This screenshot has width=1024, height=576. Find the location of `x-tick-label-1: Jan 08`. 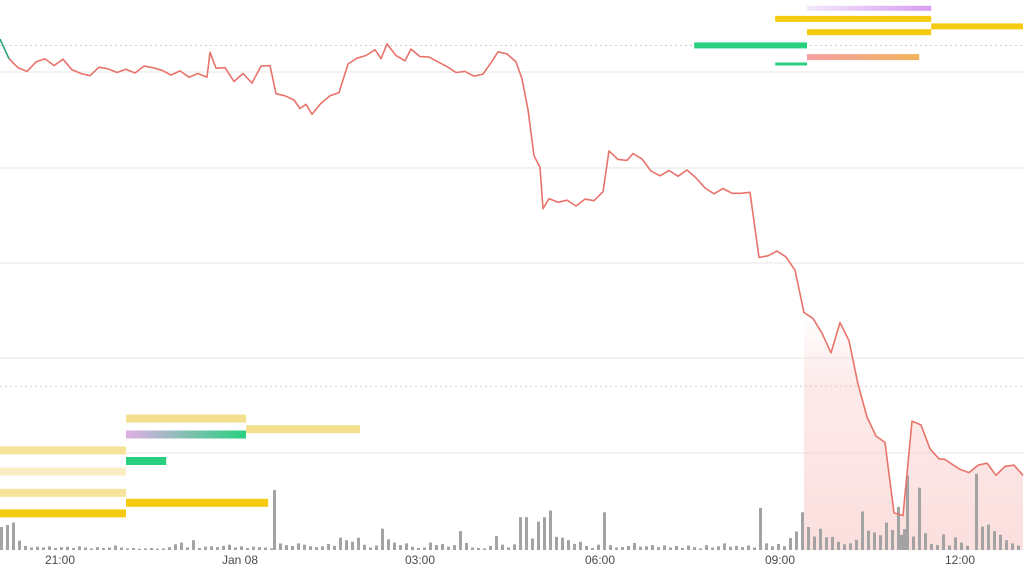

x-tick-label-1: Jan 08 is located at coordinates (240, 560).